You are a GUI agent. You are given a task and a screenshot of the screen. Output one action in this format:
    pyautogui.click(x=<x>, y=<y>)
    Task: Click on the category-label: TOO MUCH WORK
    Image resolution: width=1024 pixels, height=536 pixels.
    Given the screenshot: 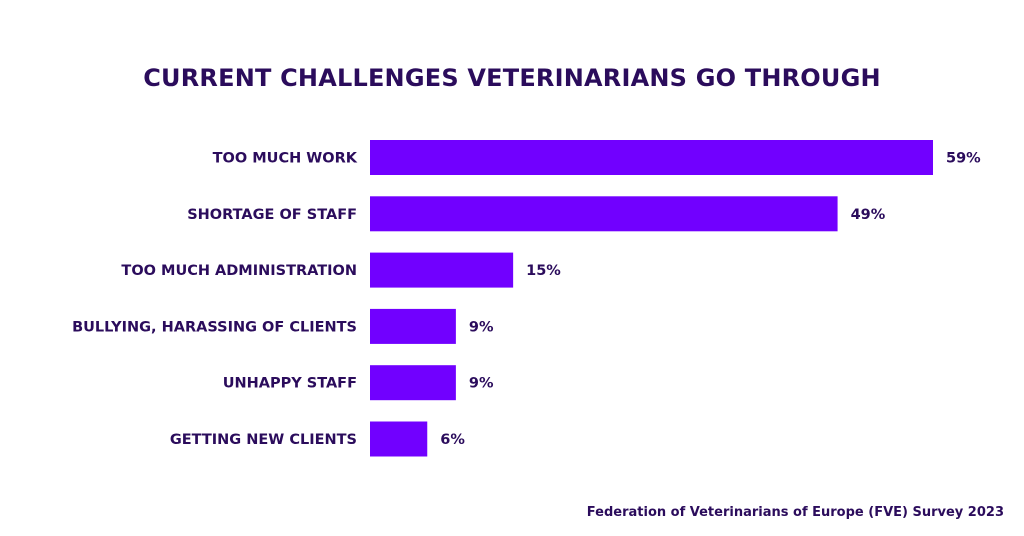 What is the action you would take?
    pyautogui.click(x=285, y=159)
    